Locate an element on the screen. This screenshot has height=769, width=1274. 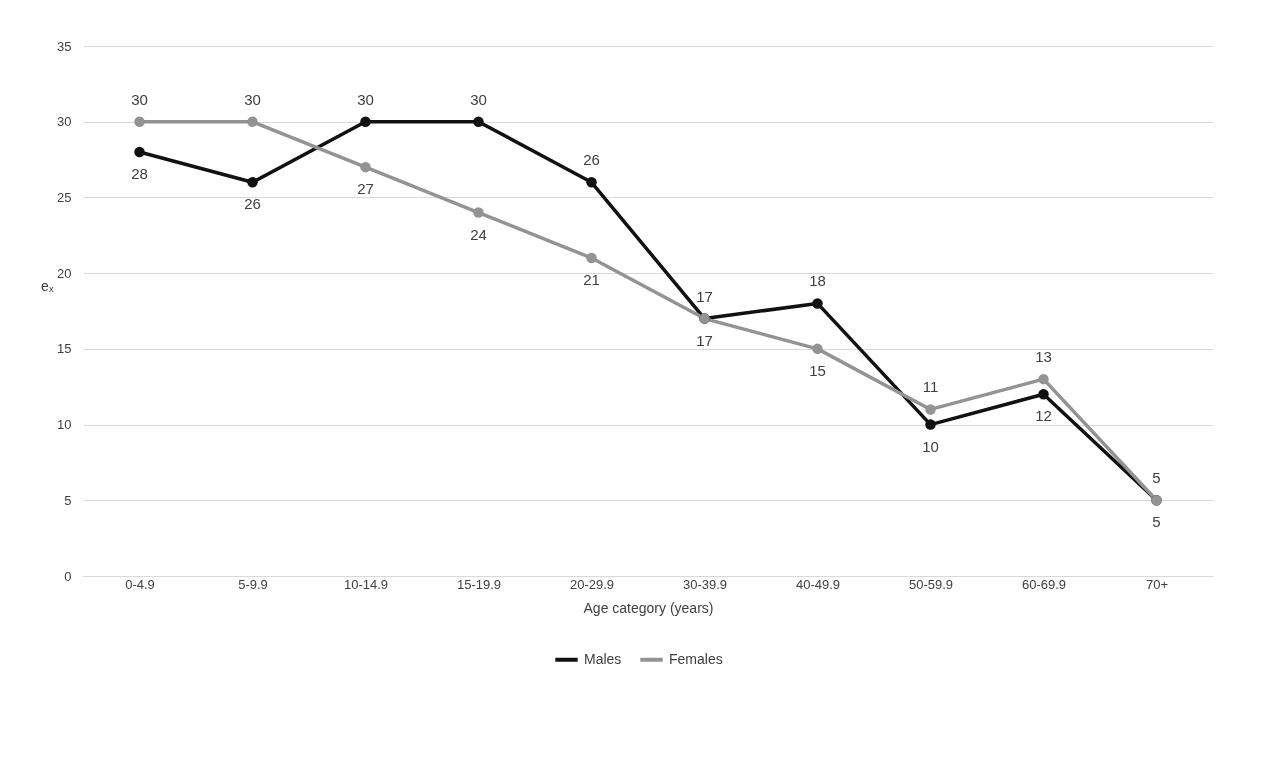
data-label: 27 is located at coordinates (365, 189).